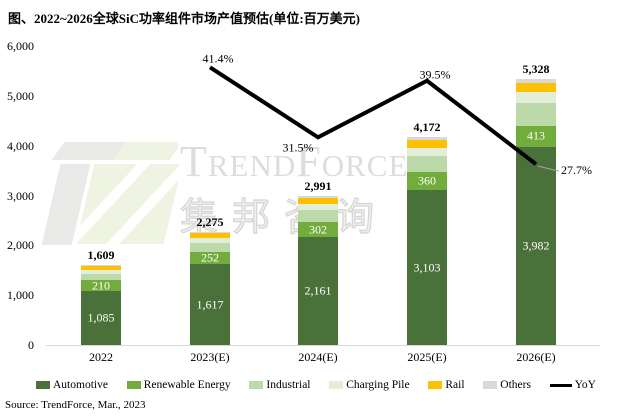 The height and width of the screenshot is (418, 621). I want to click on segment-value-label: 302, so click(318, 229).